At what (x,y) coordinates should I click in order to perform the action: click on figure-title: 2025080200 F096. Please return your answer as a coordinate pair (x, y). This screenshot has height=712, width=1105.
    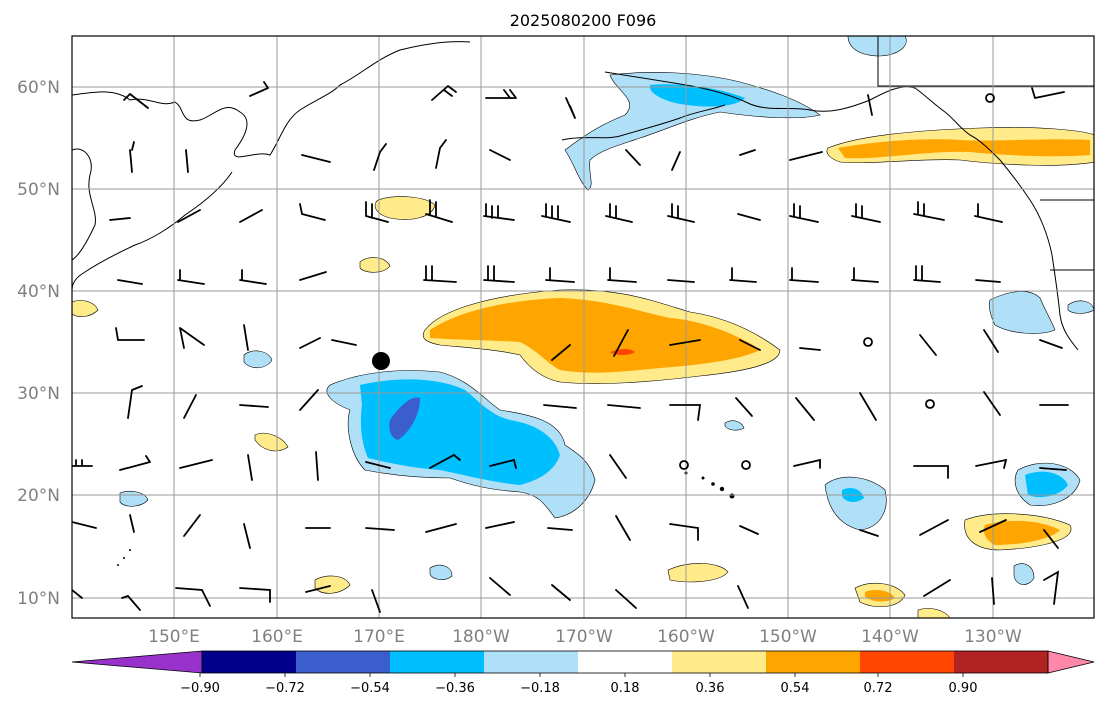
    Looking at the image, I should click on (583, 20).